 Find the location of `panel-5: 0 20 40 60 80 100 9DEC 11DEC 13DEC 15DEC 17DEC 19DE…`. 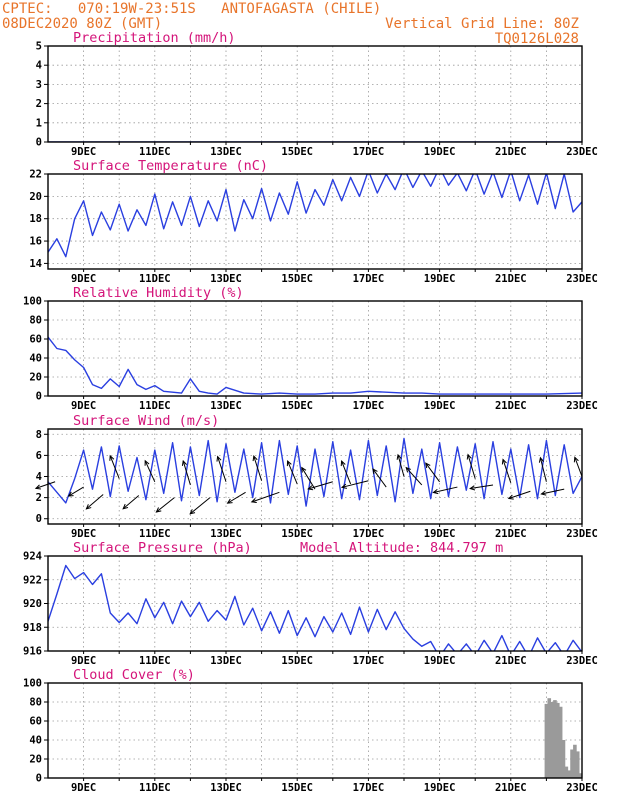

panel-5: 0 20 40 60 80 100 9DEC 11DEC 13DEC 15DEC 17DEC 19DE… is located at coordinates (310, 730).